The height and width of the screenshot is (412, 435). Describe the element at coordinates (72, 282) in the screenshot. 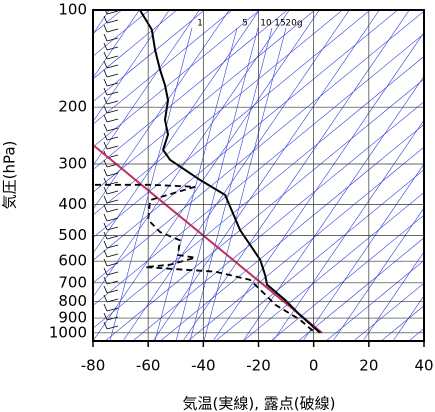

I see `y-tick-label: 700` at that location.